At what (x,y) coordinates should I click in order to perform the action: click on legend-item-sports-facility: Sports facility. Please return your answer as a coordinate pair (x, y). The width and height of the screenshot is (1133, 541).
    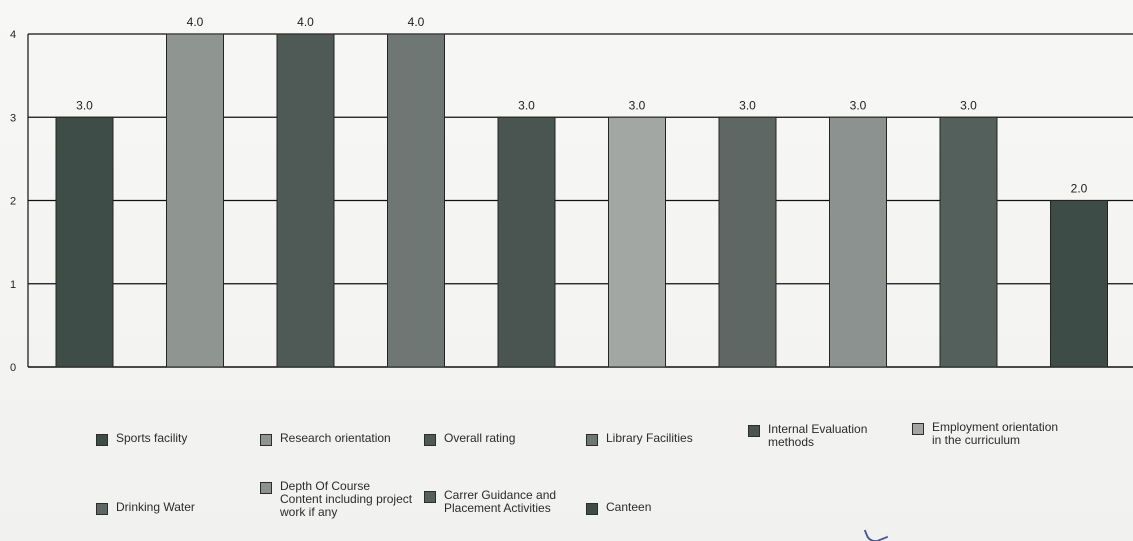
    Looking at the image, I should click on (141, 439).